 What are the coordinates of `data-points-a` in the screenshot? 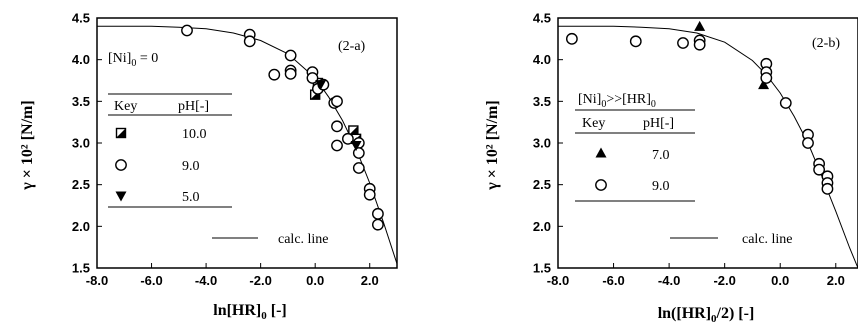 It's located at (282, 127).